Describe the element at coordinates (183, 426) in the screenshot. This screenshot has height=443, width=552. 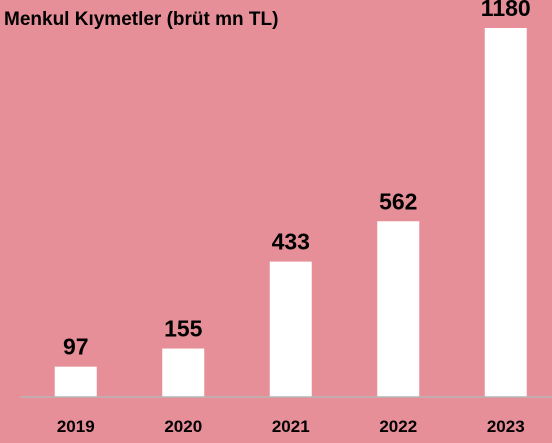
I see `x-tick-label: 2020` at that location.